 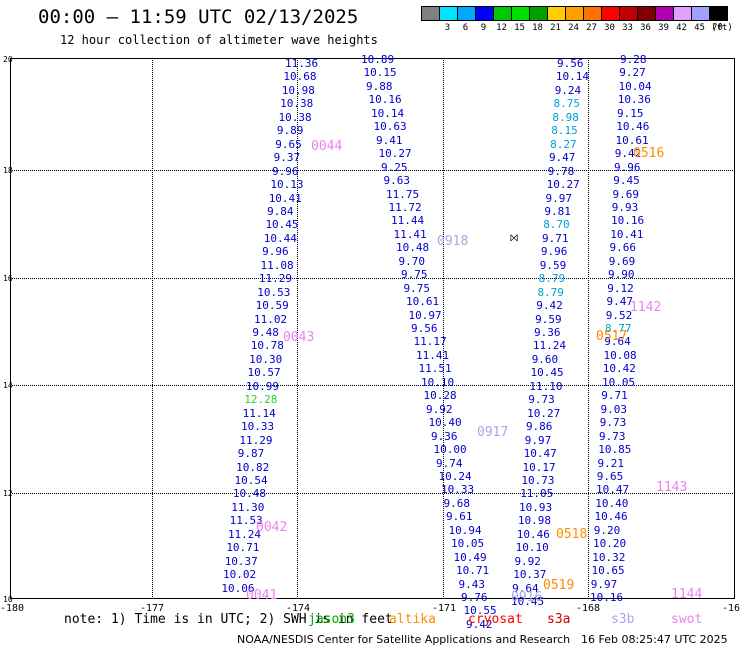 I want to click on wave-height-value: 9.24, so click(x=568, y=90).